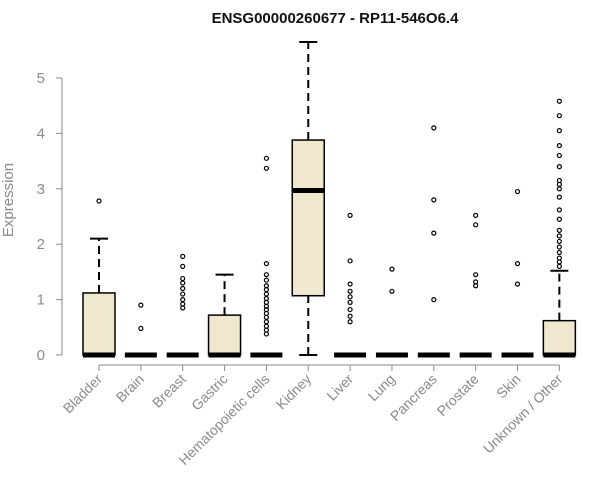 This screenshot has width=600, height=500. I want to click on y-tick-label: 2, so click(41, 244).